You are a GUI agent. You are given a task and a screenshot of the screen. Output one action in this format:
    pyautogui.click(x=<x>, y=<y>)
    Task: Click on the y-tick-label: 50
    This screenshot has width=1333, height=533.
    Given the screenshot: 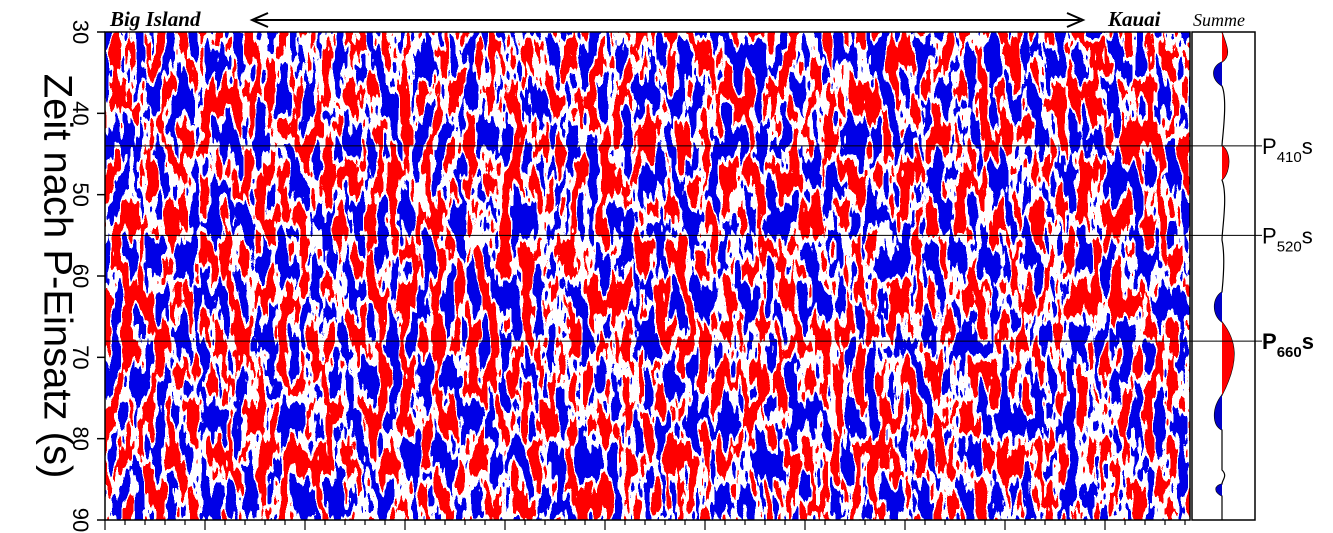 What is the action you would take?
    pyautogui.click(x=80, y=194)
    